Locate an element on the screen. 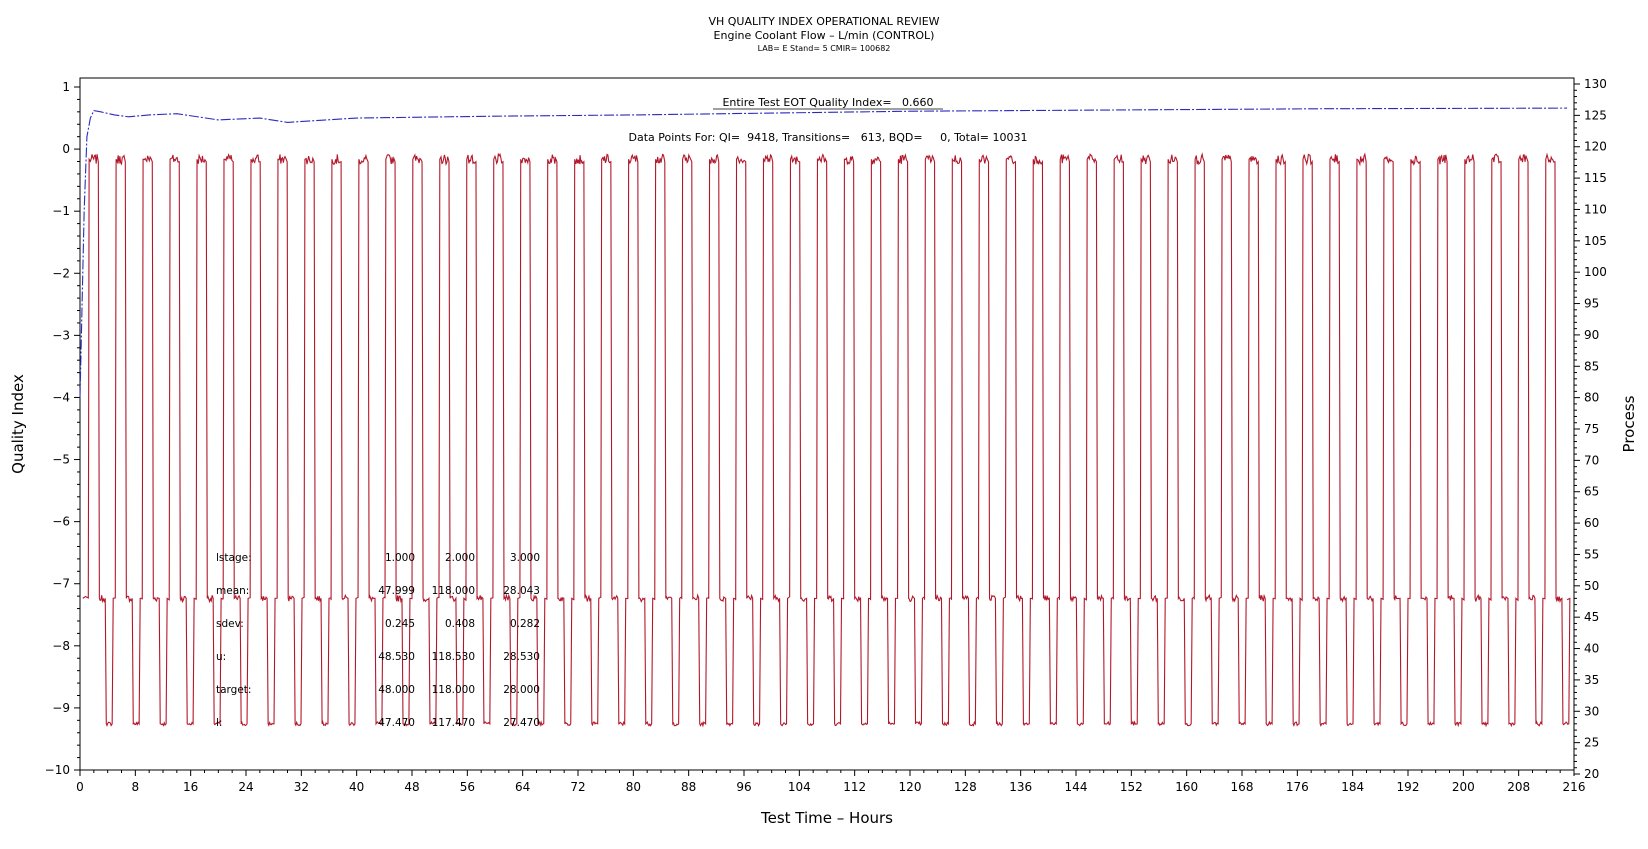 The width and height of the screenshot is (1648, 849). y-right-tick-label: 95 is located at coordinates (1591, 304).